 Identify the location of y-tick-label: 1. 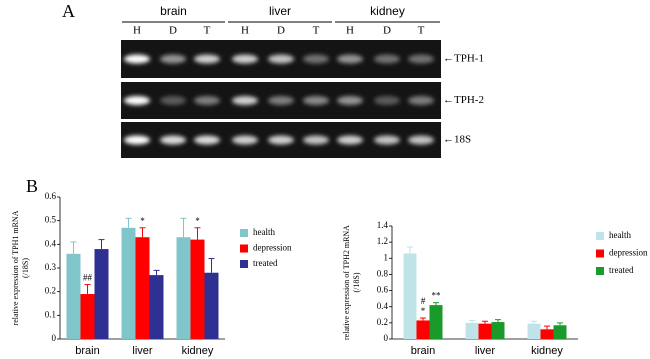
(386, 257).